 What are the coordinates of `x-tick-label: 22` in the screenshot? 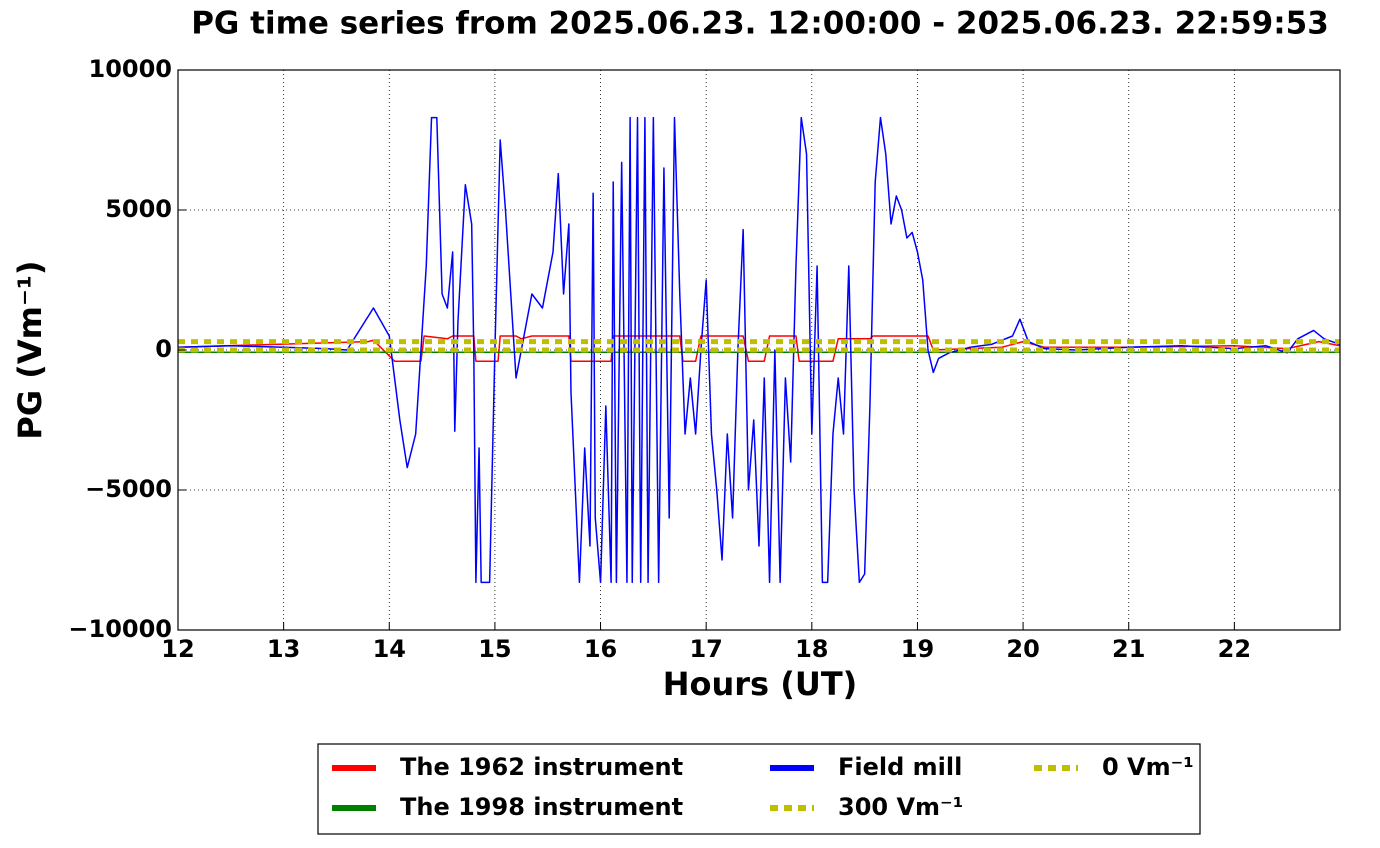 It's located at (1234, 649).